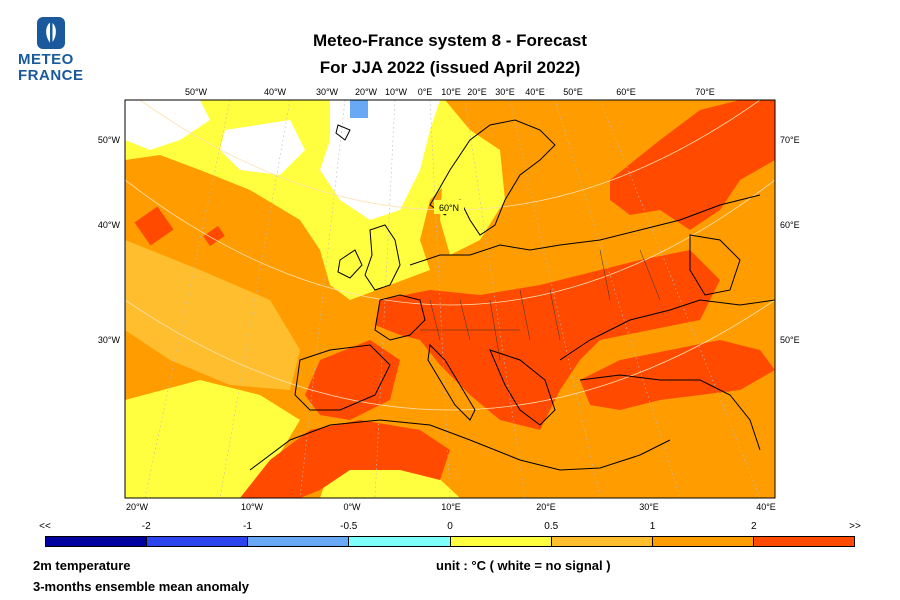 The image size is (900, 600). I want to click on bottom-label: 40°E, so click(766, 507).